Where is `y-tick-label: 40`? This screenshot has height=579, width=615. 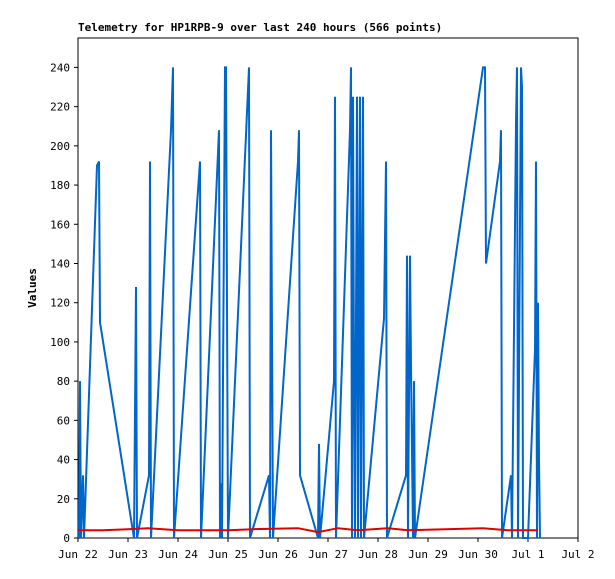 y-tick-label: 40 is located at coordinates (63, 460).